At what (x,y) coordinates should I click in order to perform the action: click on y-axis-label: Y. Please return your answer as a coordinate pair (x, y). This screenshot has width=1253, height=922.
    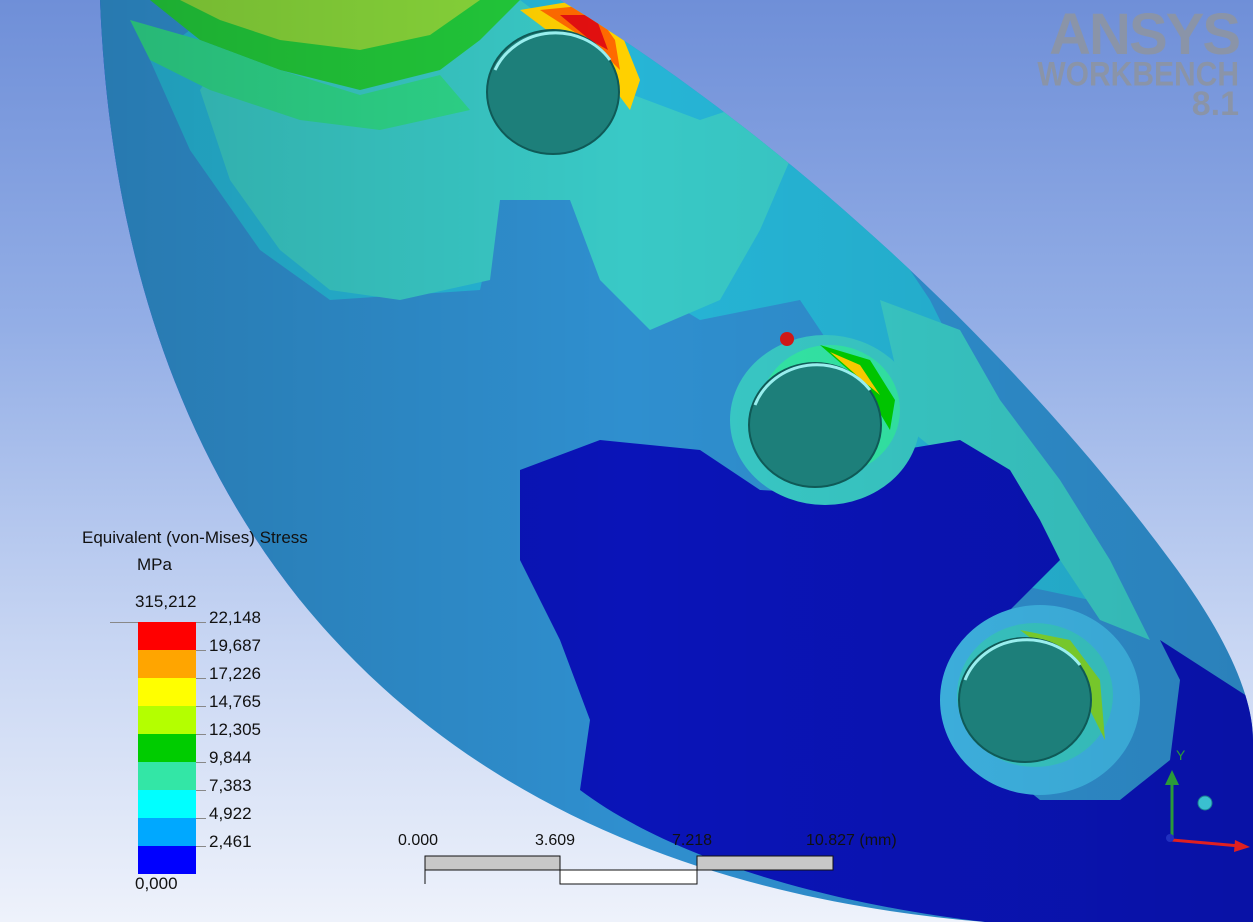
    Looking at the image, I should click on (1181, 755).